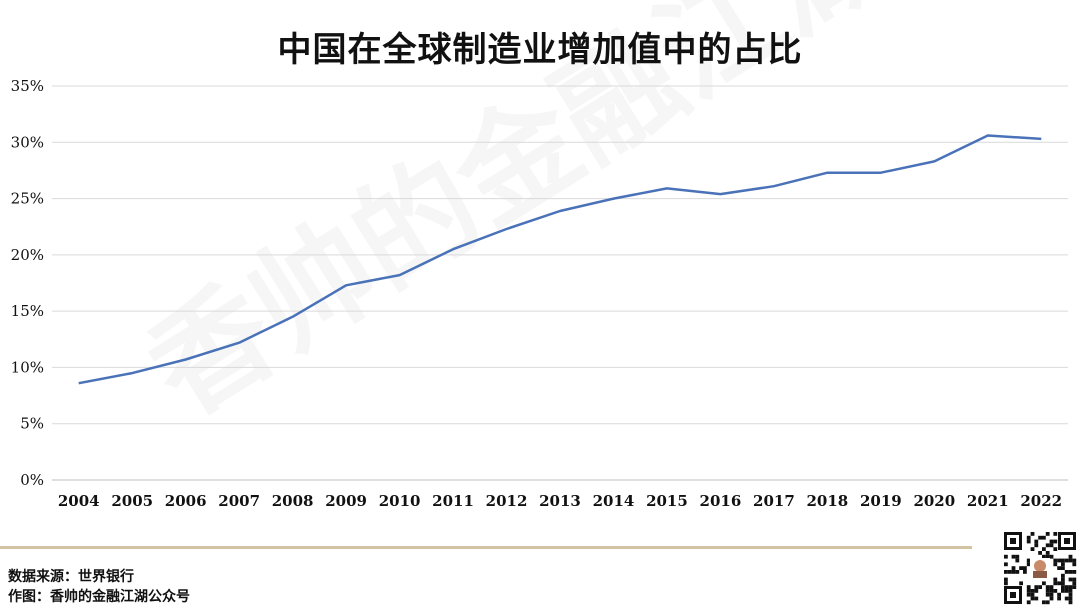 The image size is (1080, 608). Describe the element at coordinates (881, 501) in the screenshot. I see `x-tick-label: 2019` at that location.